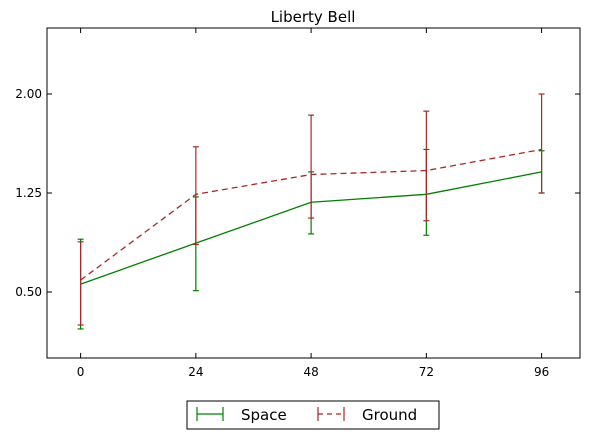 This screenshot has height=439, width=589. What do you see at coordinates (541, 372) in the screenshot?
I see `x-tick-label: 96` at bounding box center [541, 372].